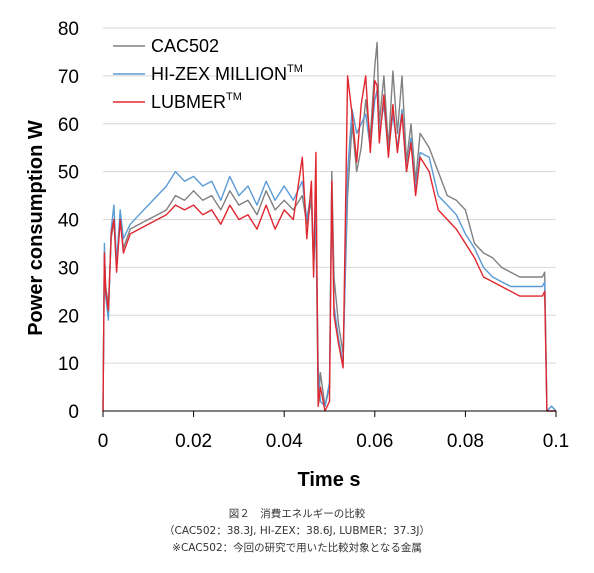 Image resolution: width=594 pixels, height=573 pixels. I want to click on legend-superscript-1: TM, so click(295, 69).